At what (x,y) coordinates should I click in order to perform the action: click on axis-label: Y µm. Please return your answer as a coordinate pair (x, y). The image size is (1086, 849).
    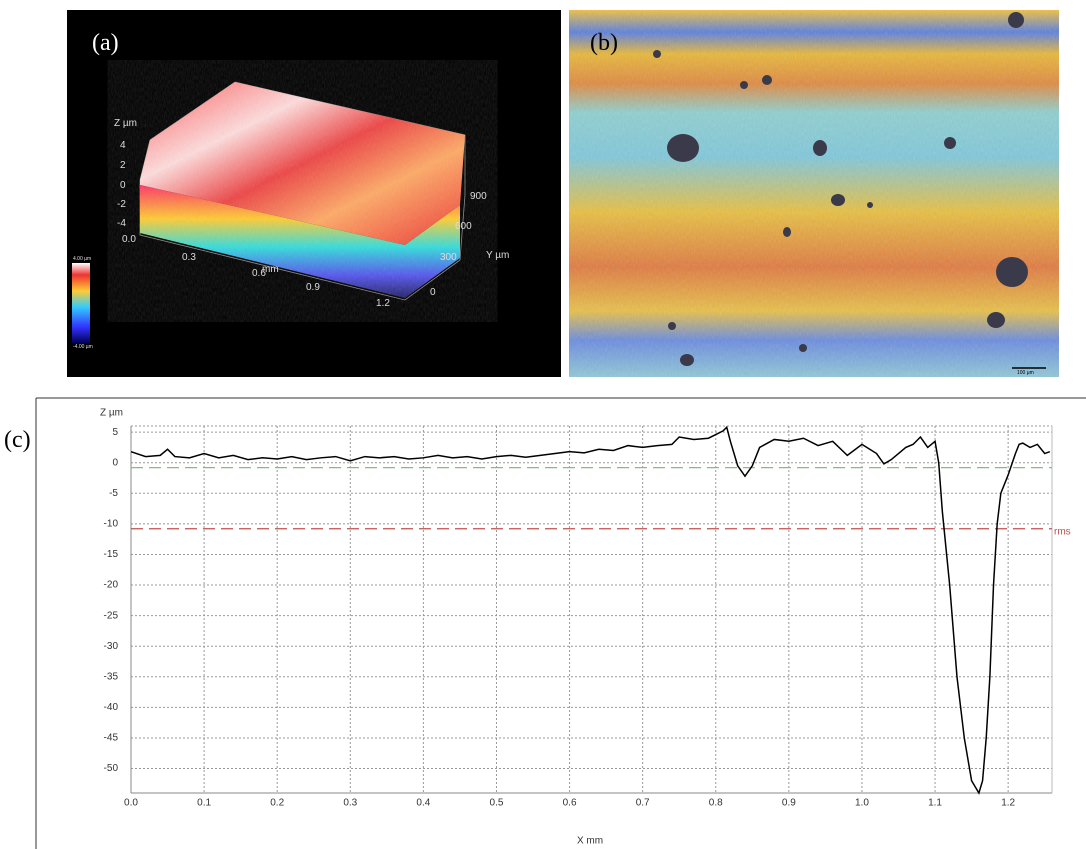
    Looking at the image, I should click on (497, 255).